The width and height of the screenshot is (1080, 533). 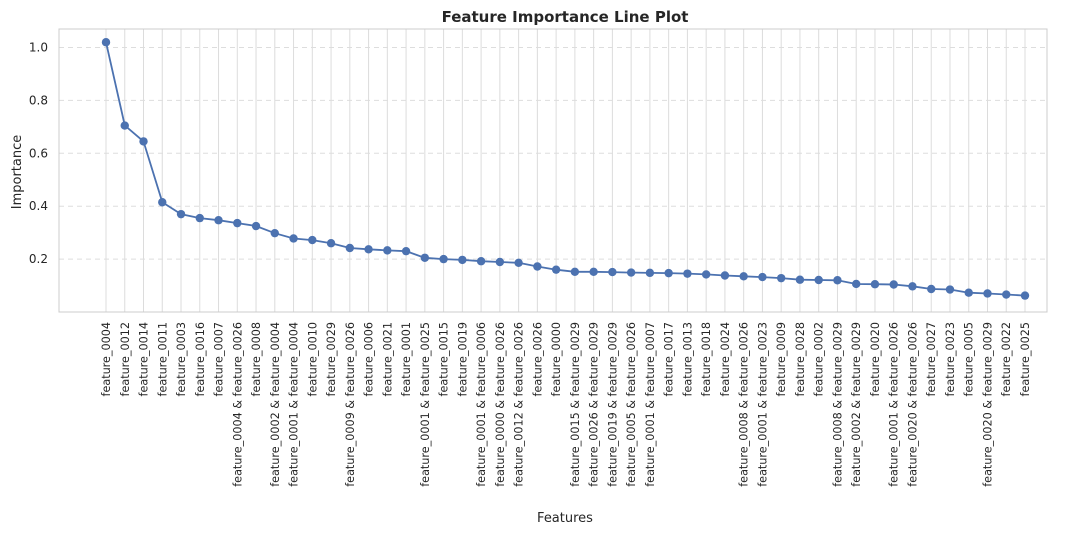 I want to click on x-tick-label: feature_0025, so click(x=1025, y=359).